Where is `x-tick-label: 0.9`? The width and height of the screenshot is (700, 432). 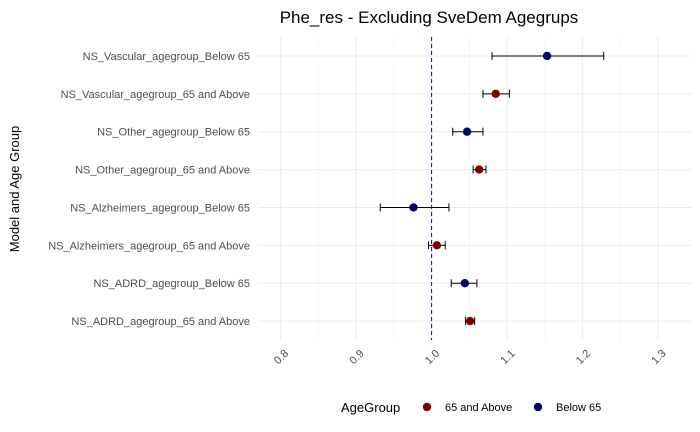
x-tick-label: 0.9 is located at coordinates (356, 357).